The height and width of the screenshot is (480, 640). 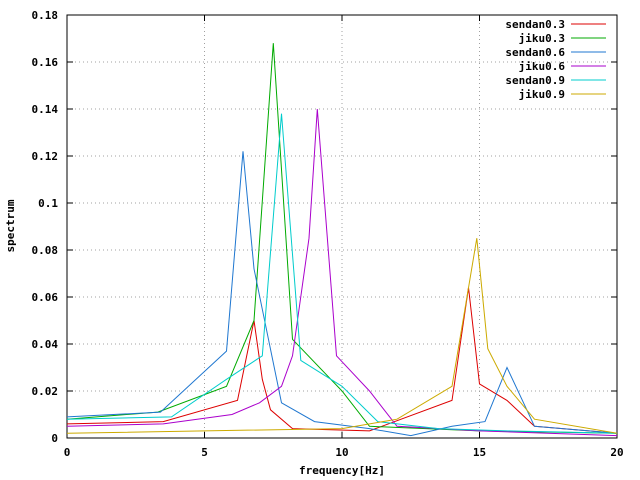 What do you see at coordinates (341, 452) in the screenshot?
I see `x-tick-label: 10` at bounding box center [341, 452].